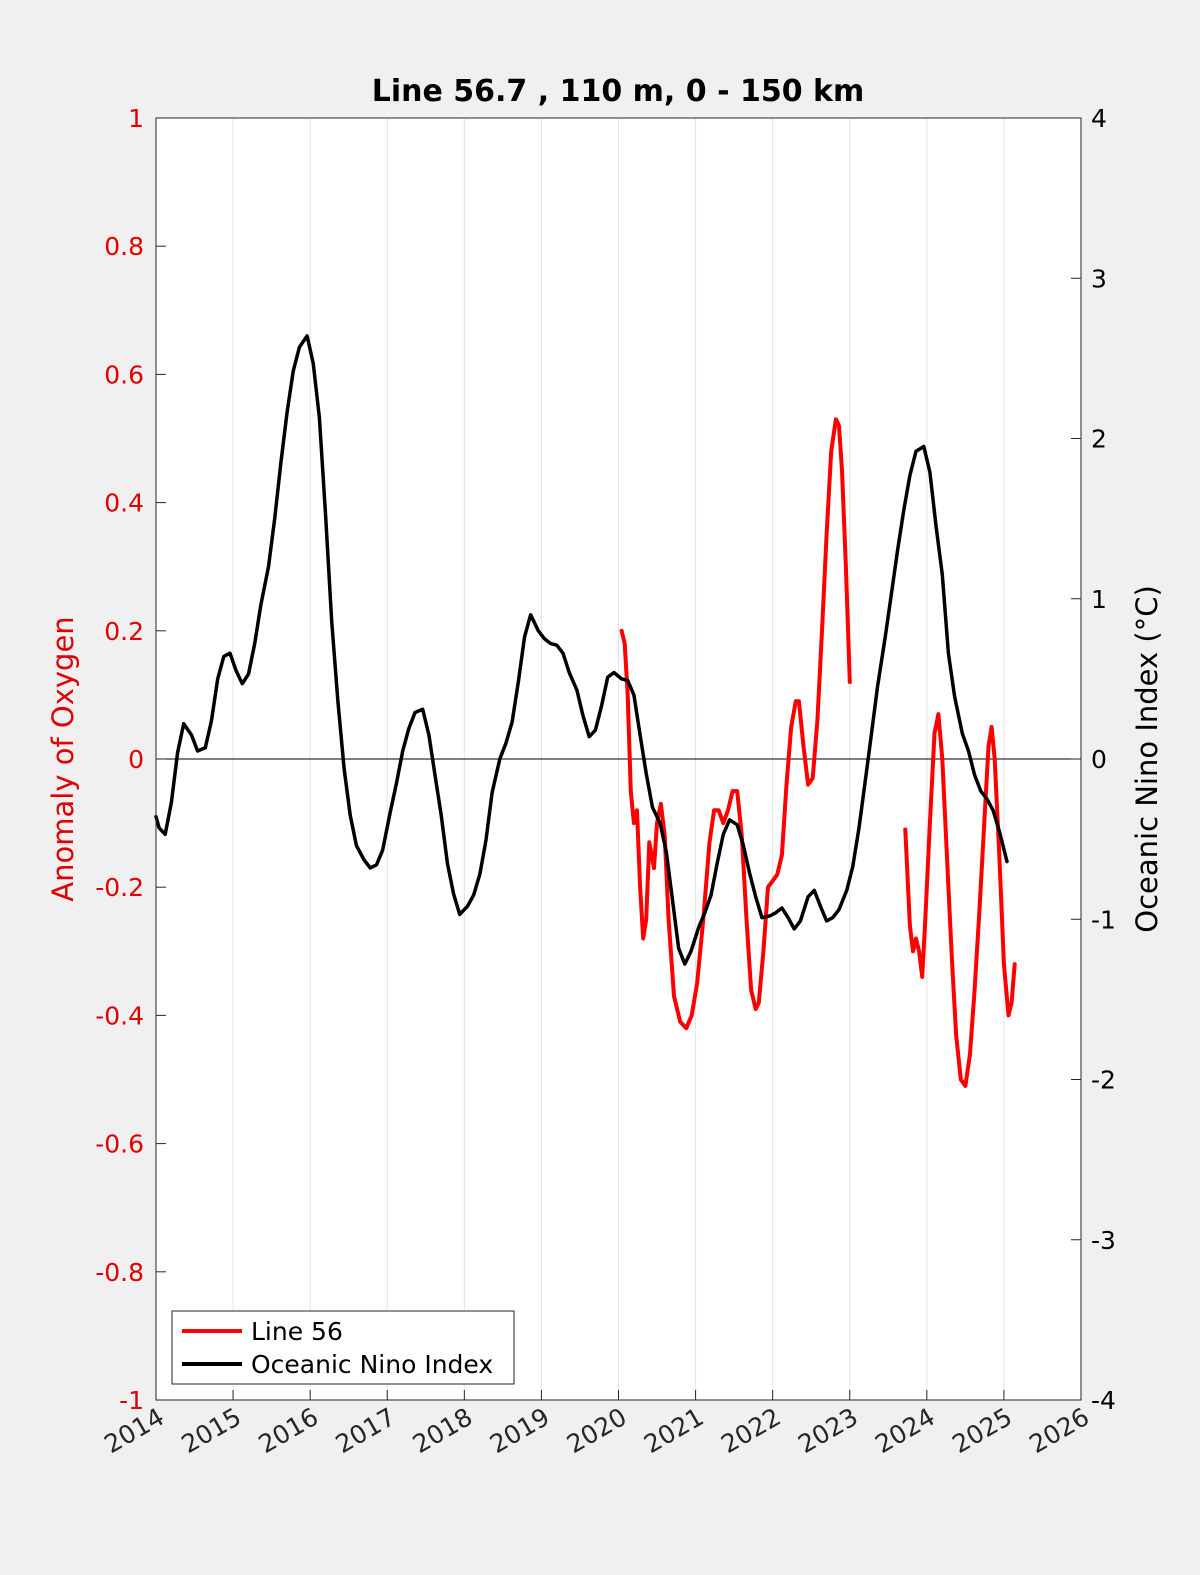  What do you see at coordinates (297, 1331) in the screenshot?
I see `legend-label-line56: Line 56` at bounding box center [297, 1331].